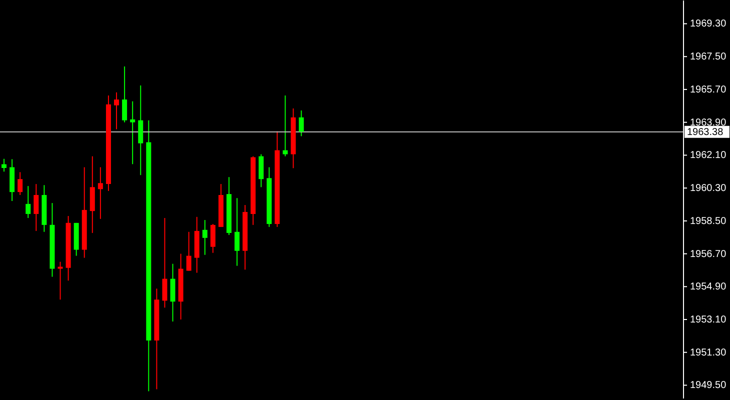 This screenshot has height=400, width=730. Describe the element at coordinates (708, 24) in the screenshot. I see `y-tick-label: 1969.30` at that location.